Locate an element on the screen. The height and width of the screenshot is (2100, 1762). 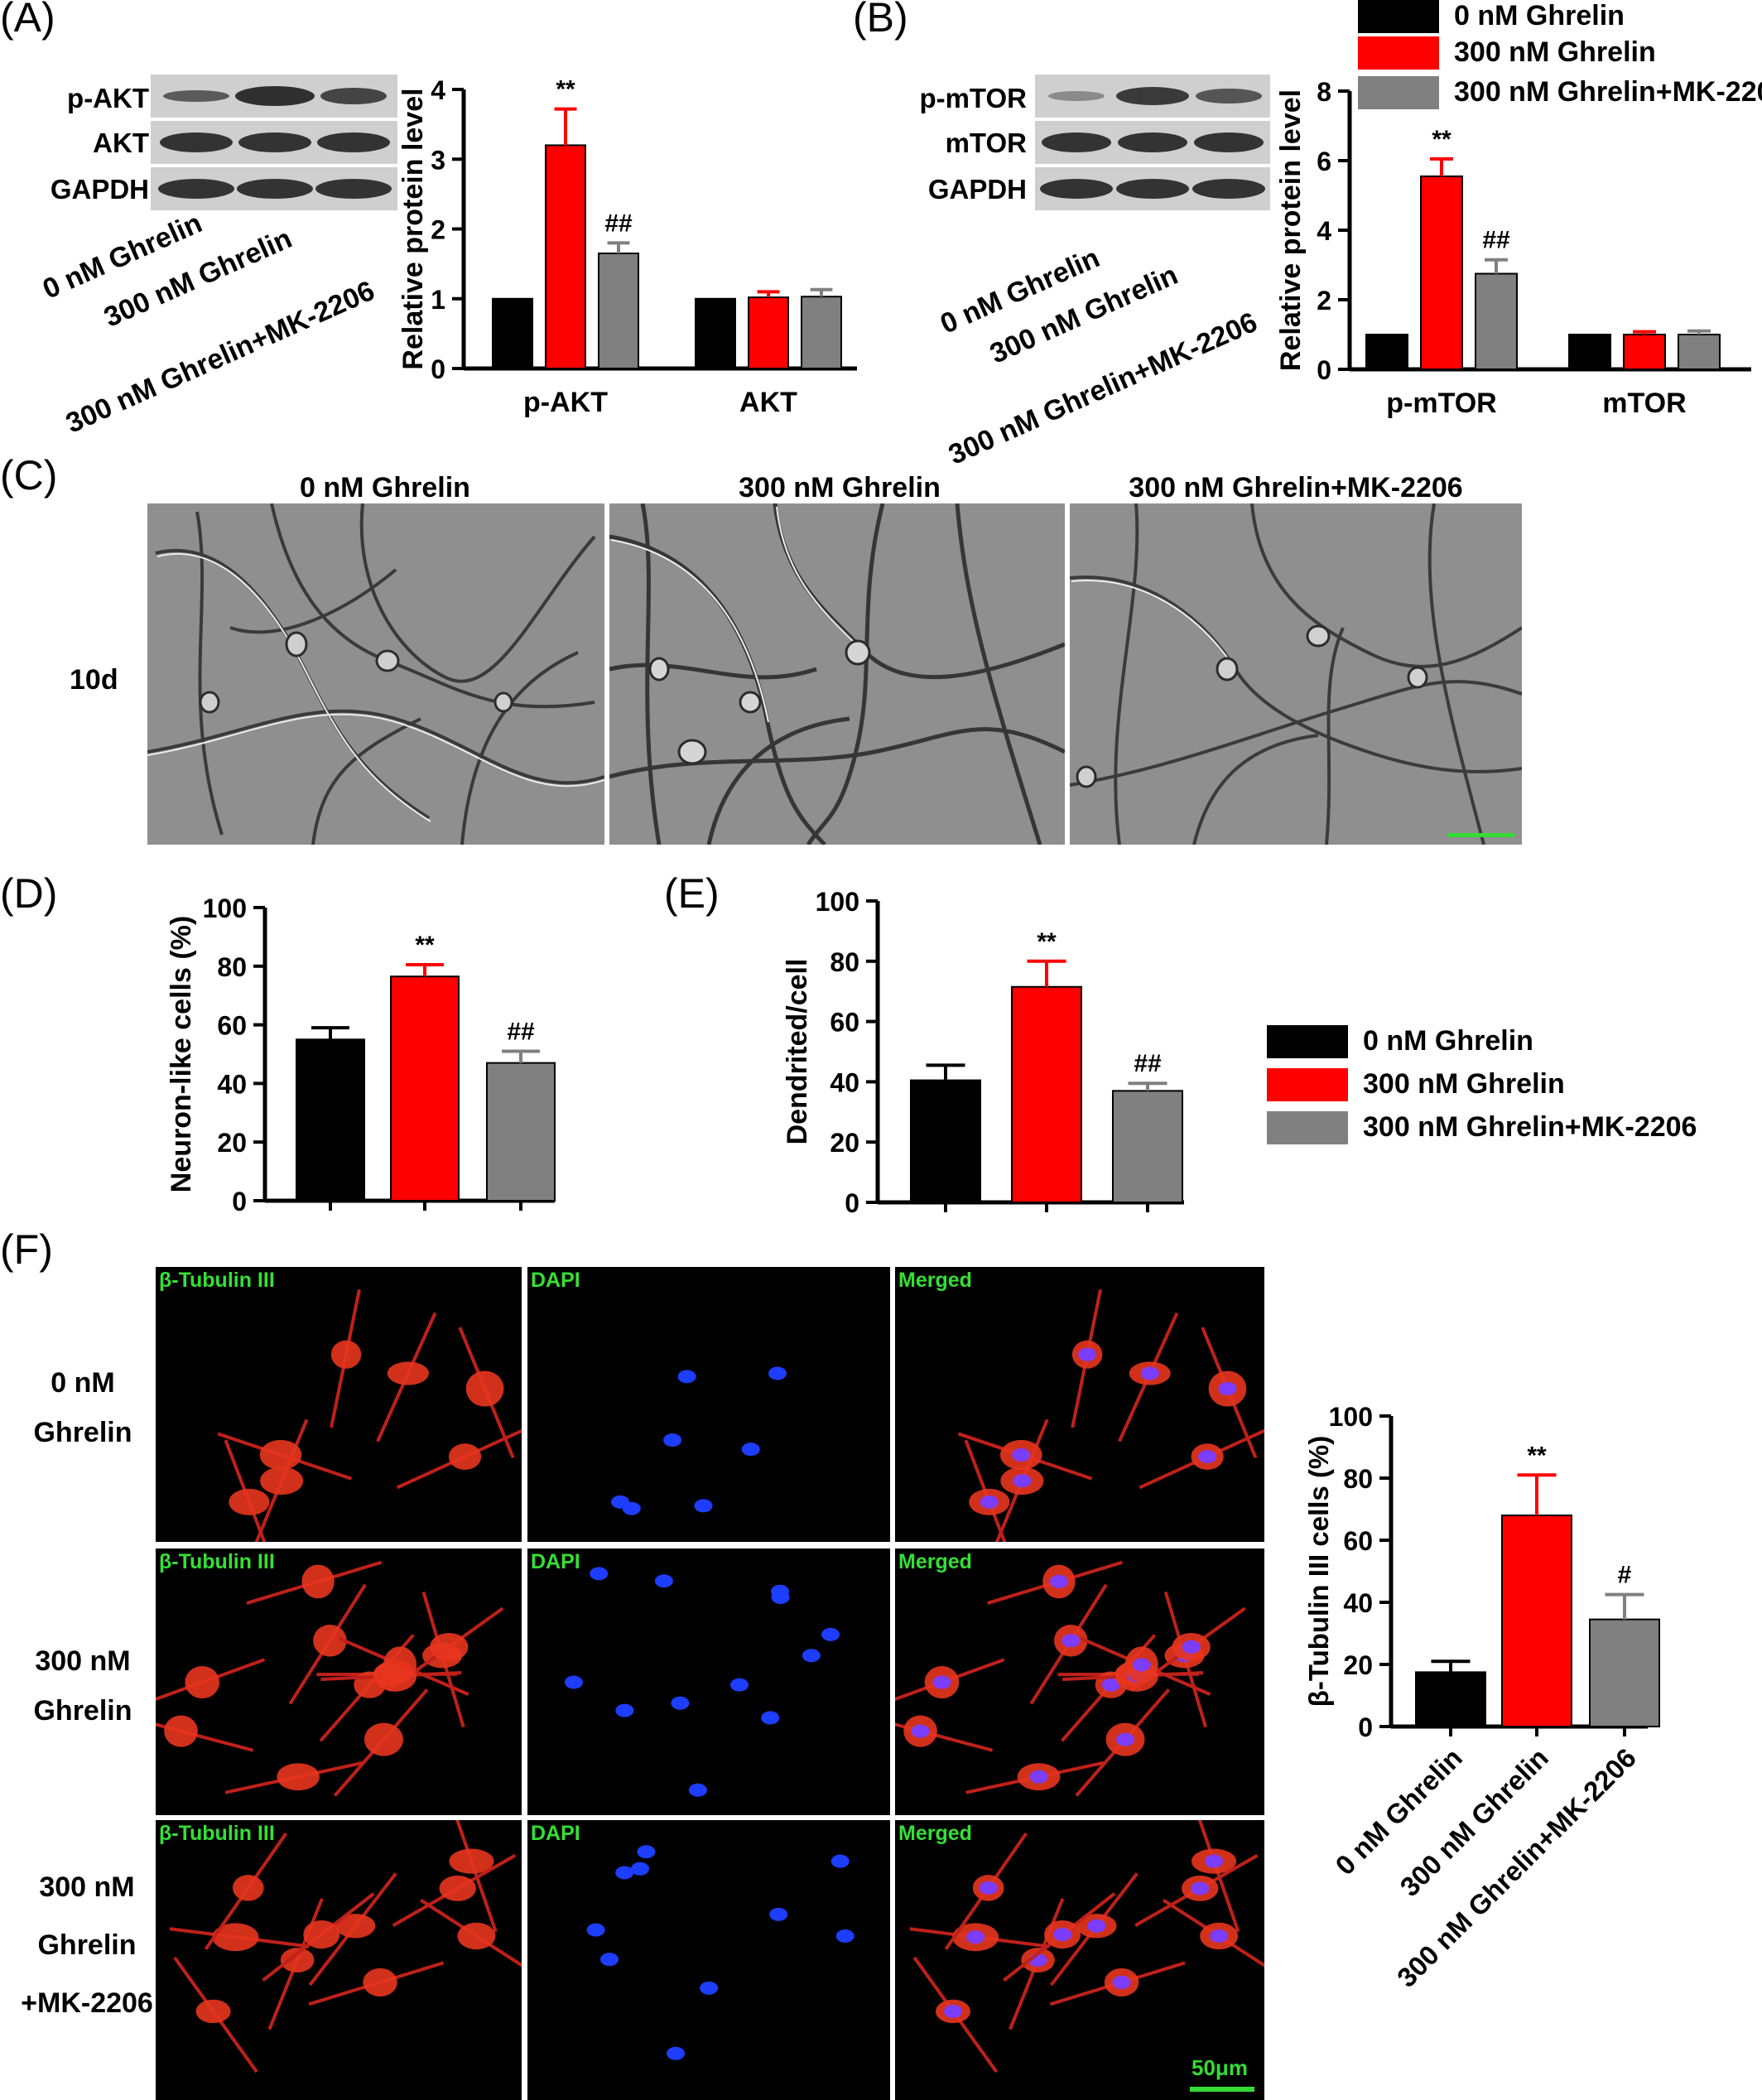
group-label: AKT is located at coordinates (768, 402).